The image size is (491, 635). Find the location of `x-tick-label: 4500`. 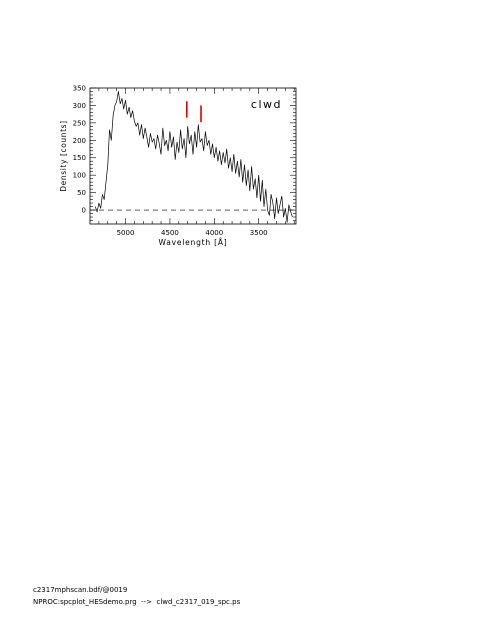

x-tick-label: 4500 is located at coordinates (170, 233).